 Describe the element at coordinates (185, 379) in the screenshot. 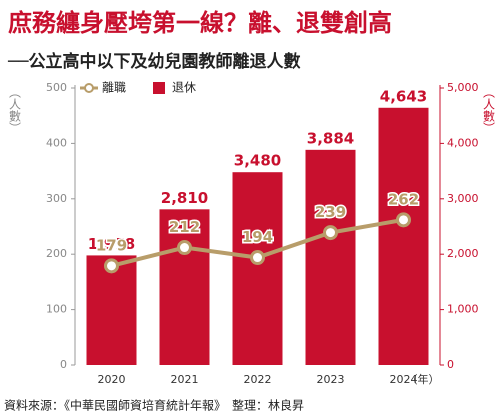

I see `x-tick-label: 2021` at that location.